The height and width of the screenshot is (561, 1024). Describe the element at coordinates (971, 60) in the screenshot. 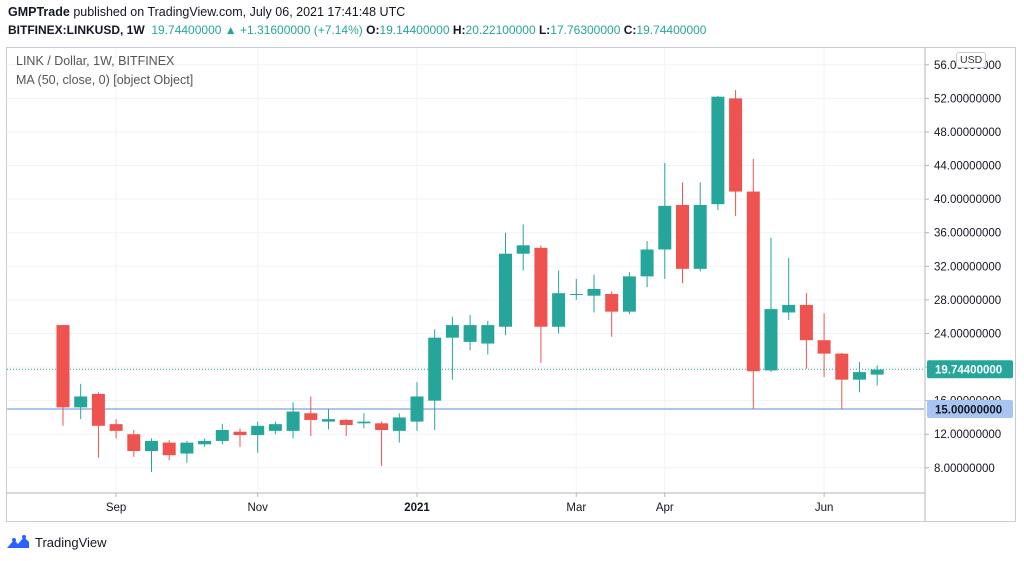

I see `currency-label: USD` at that location.